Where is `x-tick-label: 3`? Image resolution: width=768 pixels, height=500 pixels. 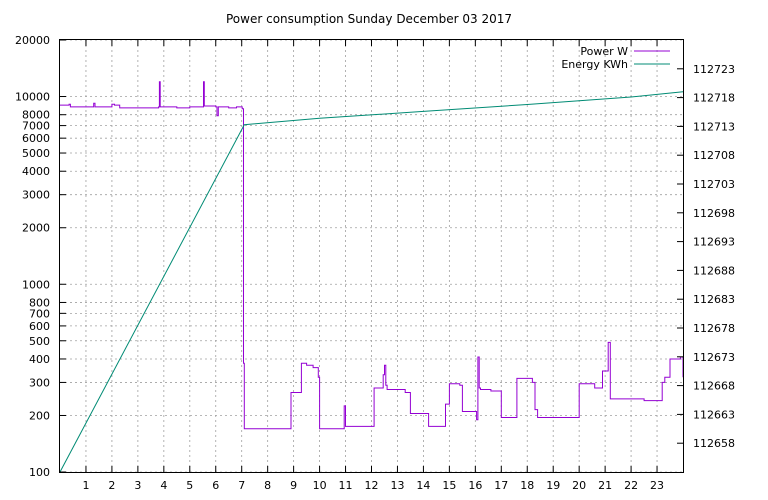
x-tick-label: 3 is located at coordinates (137, 485).